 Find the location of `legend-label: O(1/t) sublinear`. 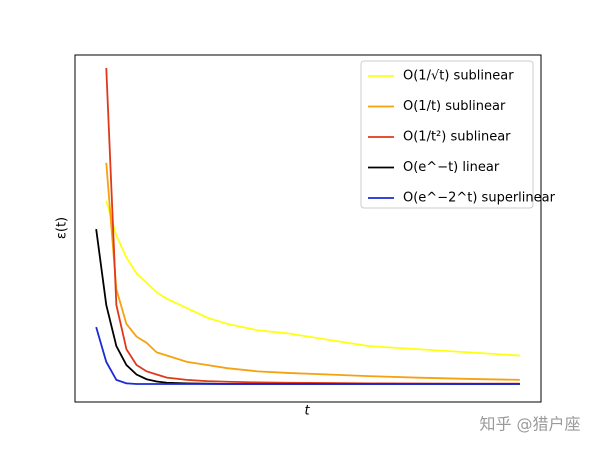

legend-label: O(1/t) sublinear is located at coordinates (454, 106).